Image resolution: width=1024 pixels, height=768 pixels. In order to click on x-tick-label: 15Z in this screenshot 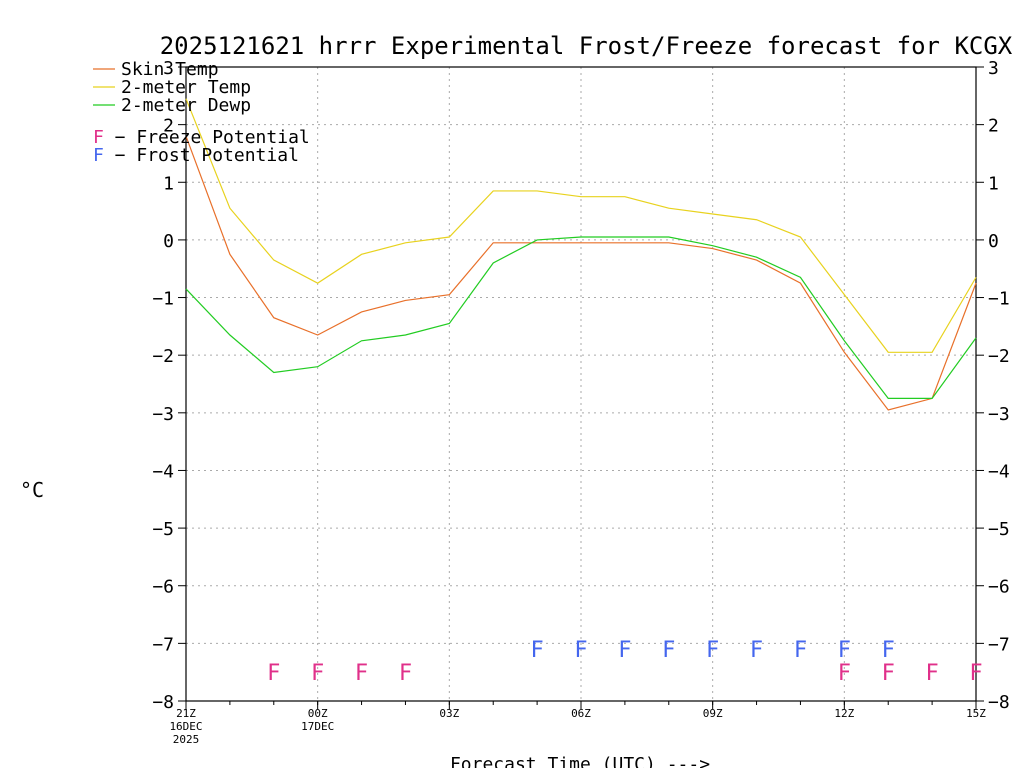, I will do `click(976, 713)`.